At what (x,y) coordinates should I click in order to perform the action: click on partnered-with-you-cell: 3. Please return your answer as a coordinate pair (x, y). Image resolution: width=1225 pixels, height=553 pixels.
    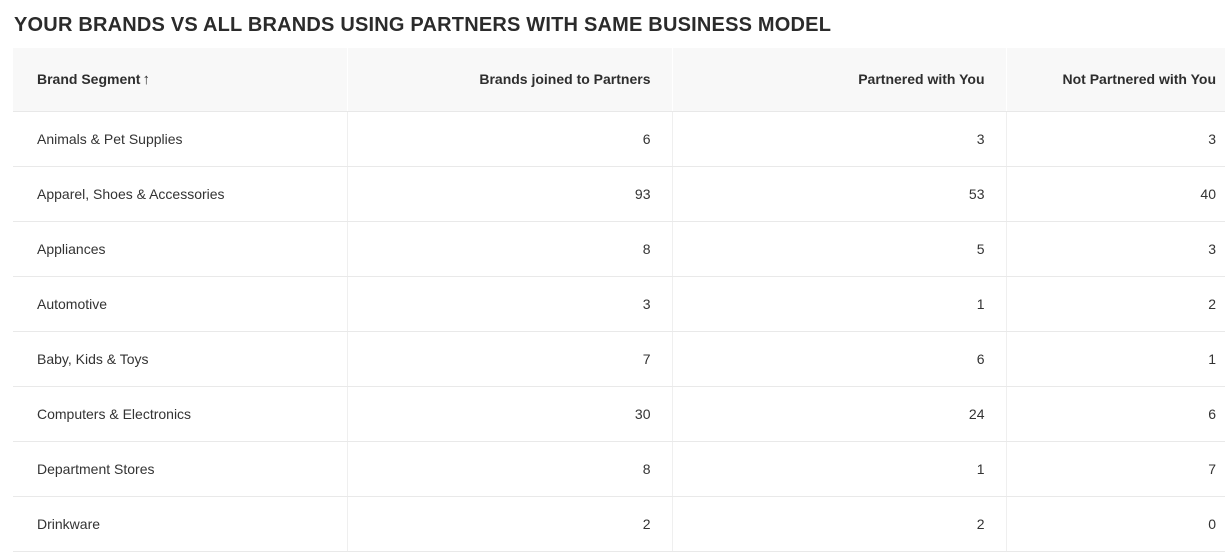
    Looking at the image, I should click on (838, 139).